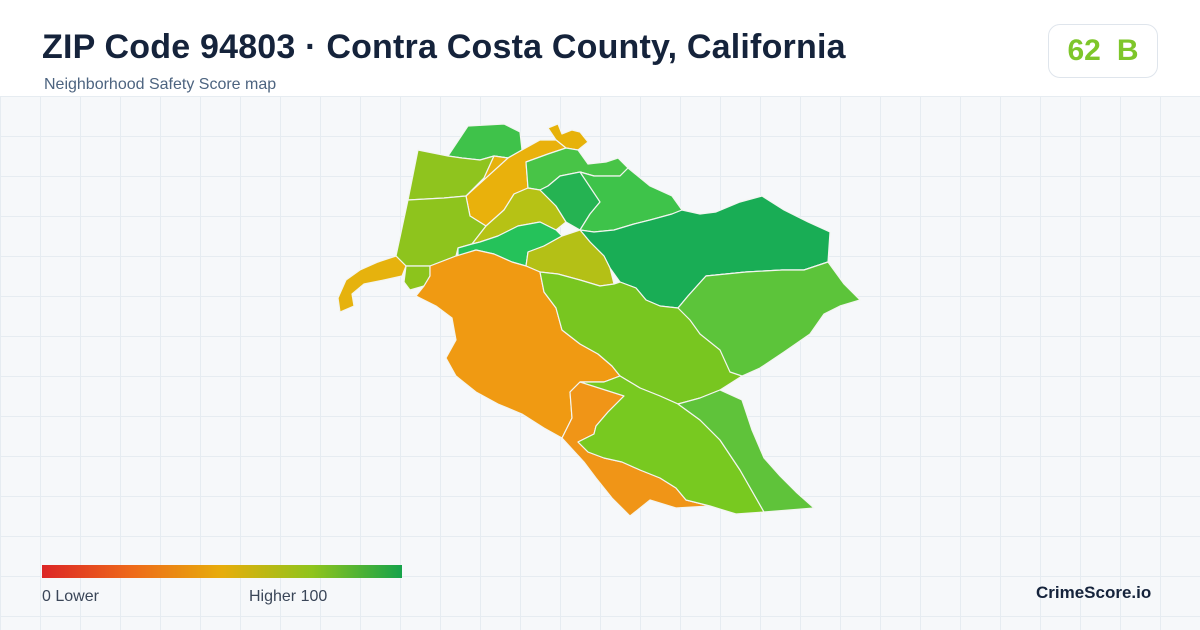  Describe the element at coordinates (485, 142) in the screenshot. I see `n-north-top` at that location.